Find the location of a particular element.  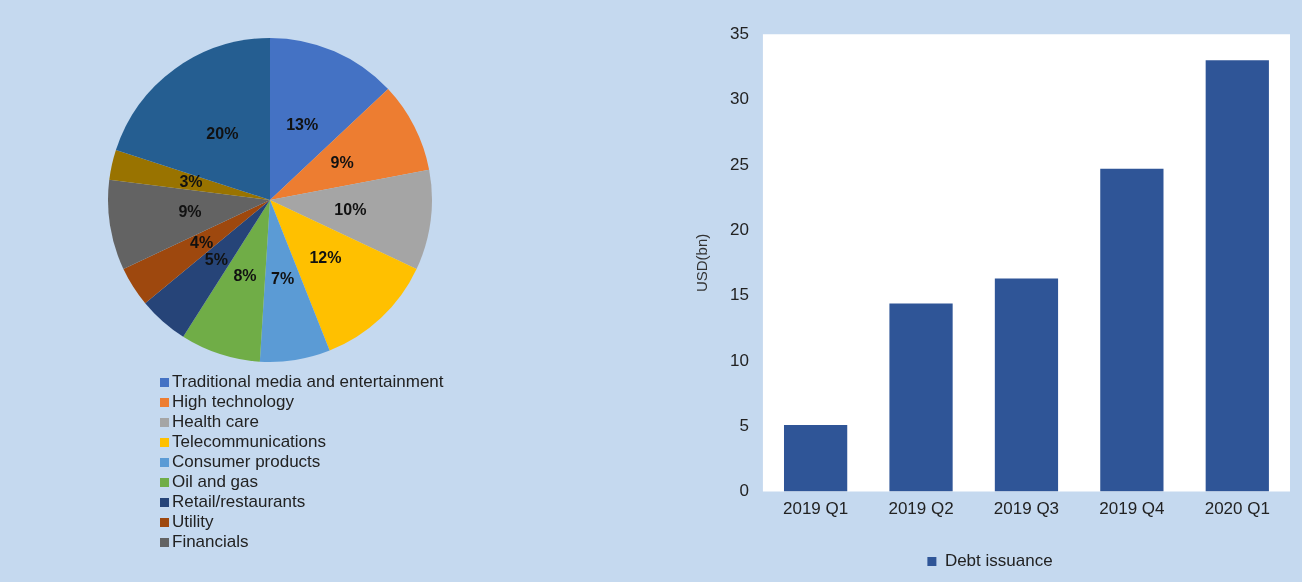

y-tick-label: 5 is located at coordinates (744, 425).